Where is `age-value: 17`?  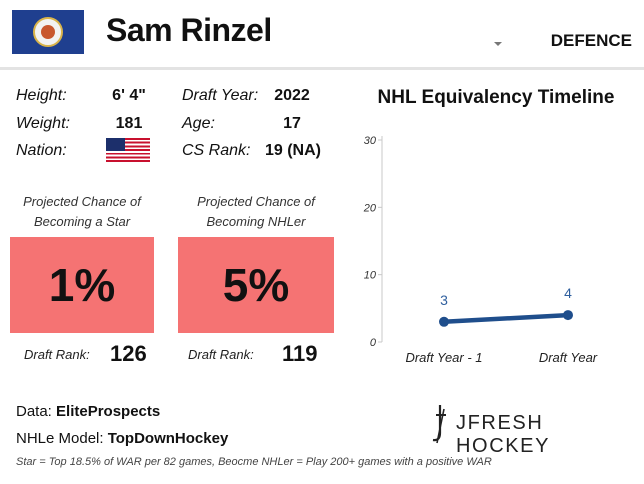 age-value: 17 is located at coordinates (292, 123).